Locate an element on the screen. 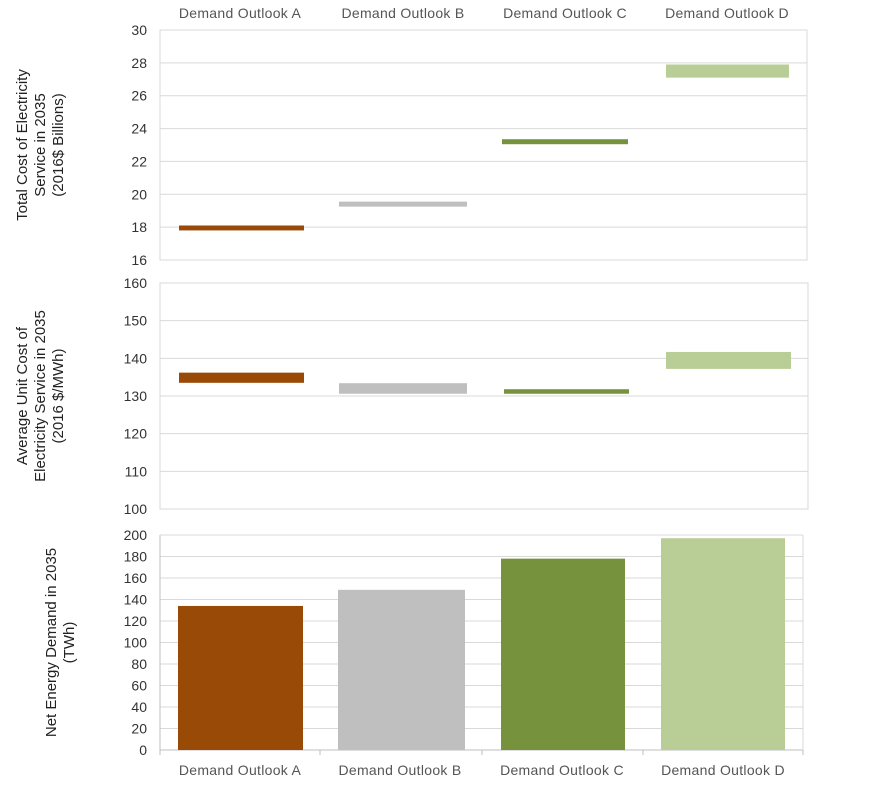 Image resolution: width=869 pixels, height=798 pixels. y-axis-title-line: (2016 $/MWh) is located at coordinates (58, 395).